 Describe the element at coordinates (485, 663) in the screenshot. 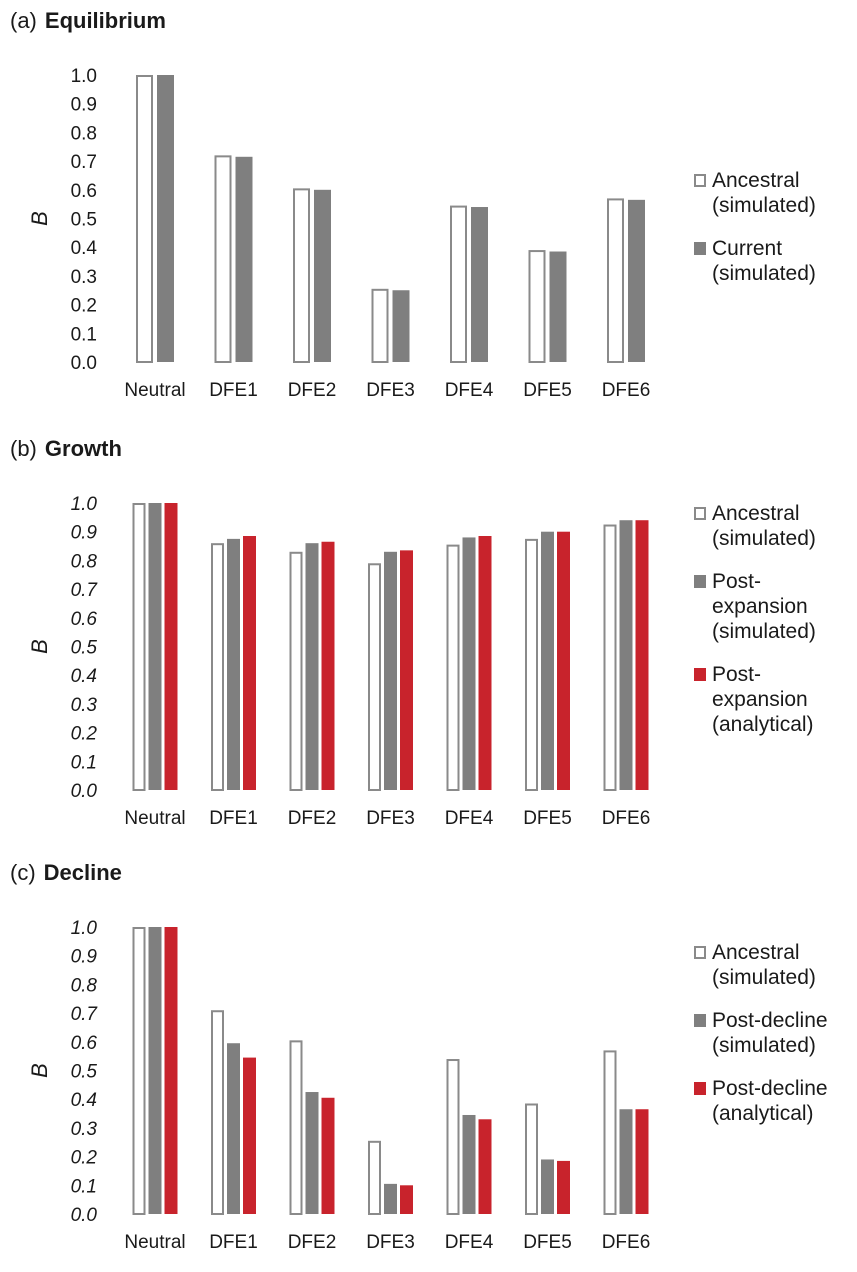

I see `bar-red-dfe4` at that location.